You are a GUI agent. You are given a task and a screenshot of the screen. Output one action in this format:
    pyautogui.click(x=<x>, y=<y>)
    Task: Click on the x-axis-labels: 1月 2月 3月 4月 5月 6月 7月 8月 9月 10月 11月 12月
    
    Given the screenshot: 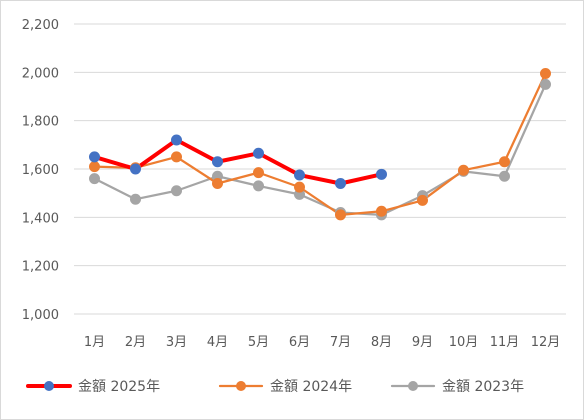 What is the action you would take?
    pyautogui.click(x=322, y=342)
    